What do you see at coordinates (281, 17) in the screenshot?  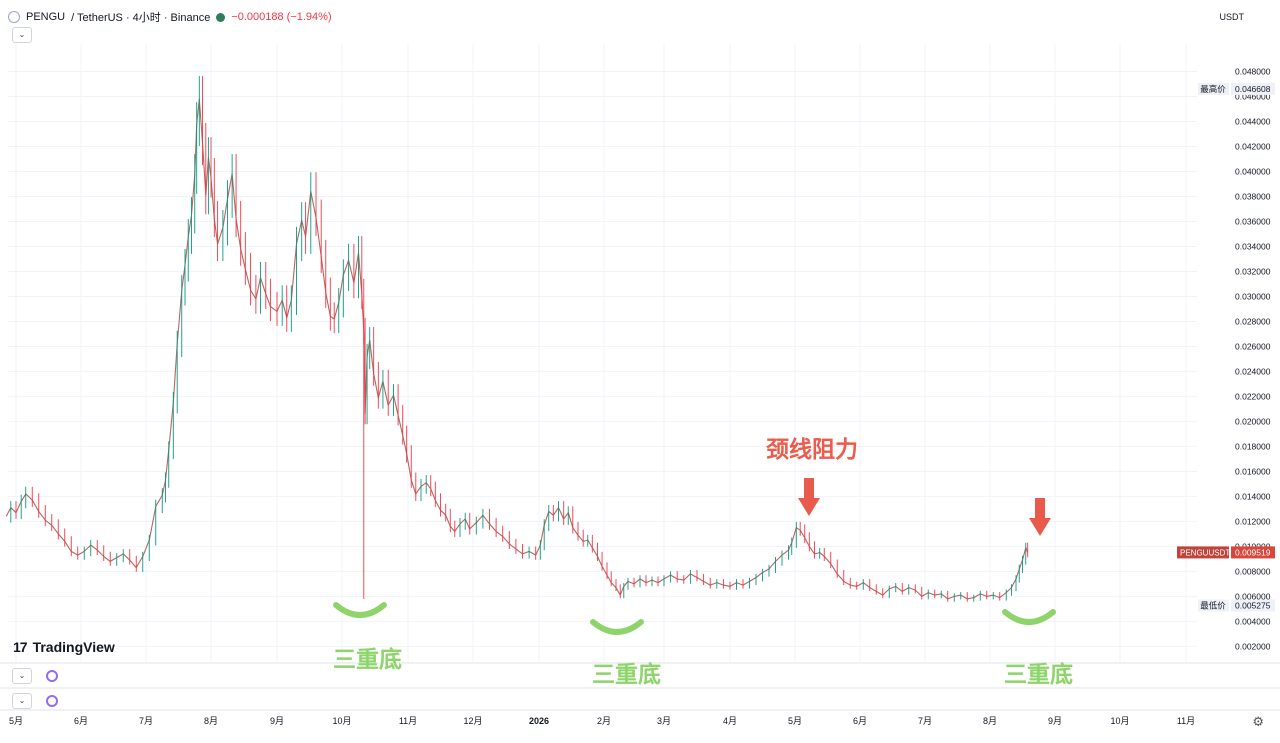 I see `price-change: −0.000188 (−1.94%)` at bounding box center [281, 17].